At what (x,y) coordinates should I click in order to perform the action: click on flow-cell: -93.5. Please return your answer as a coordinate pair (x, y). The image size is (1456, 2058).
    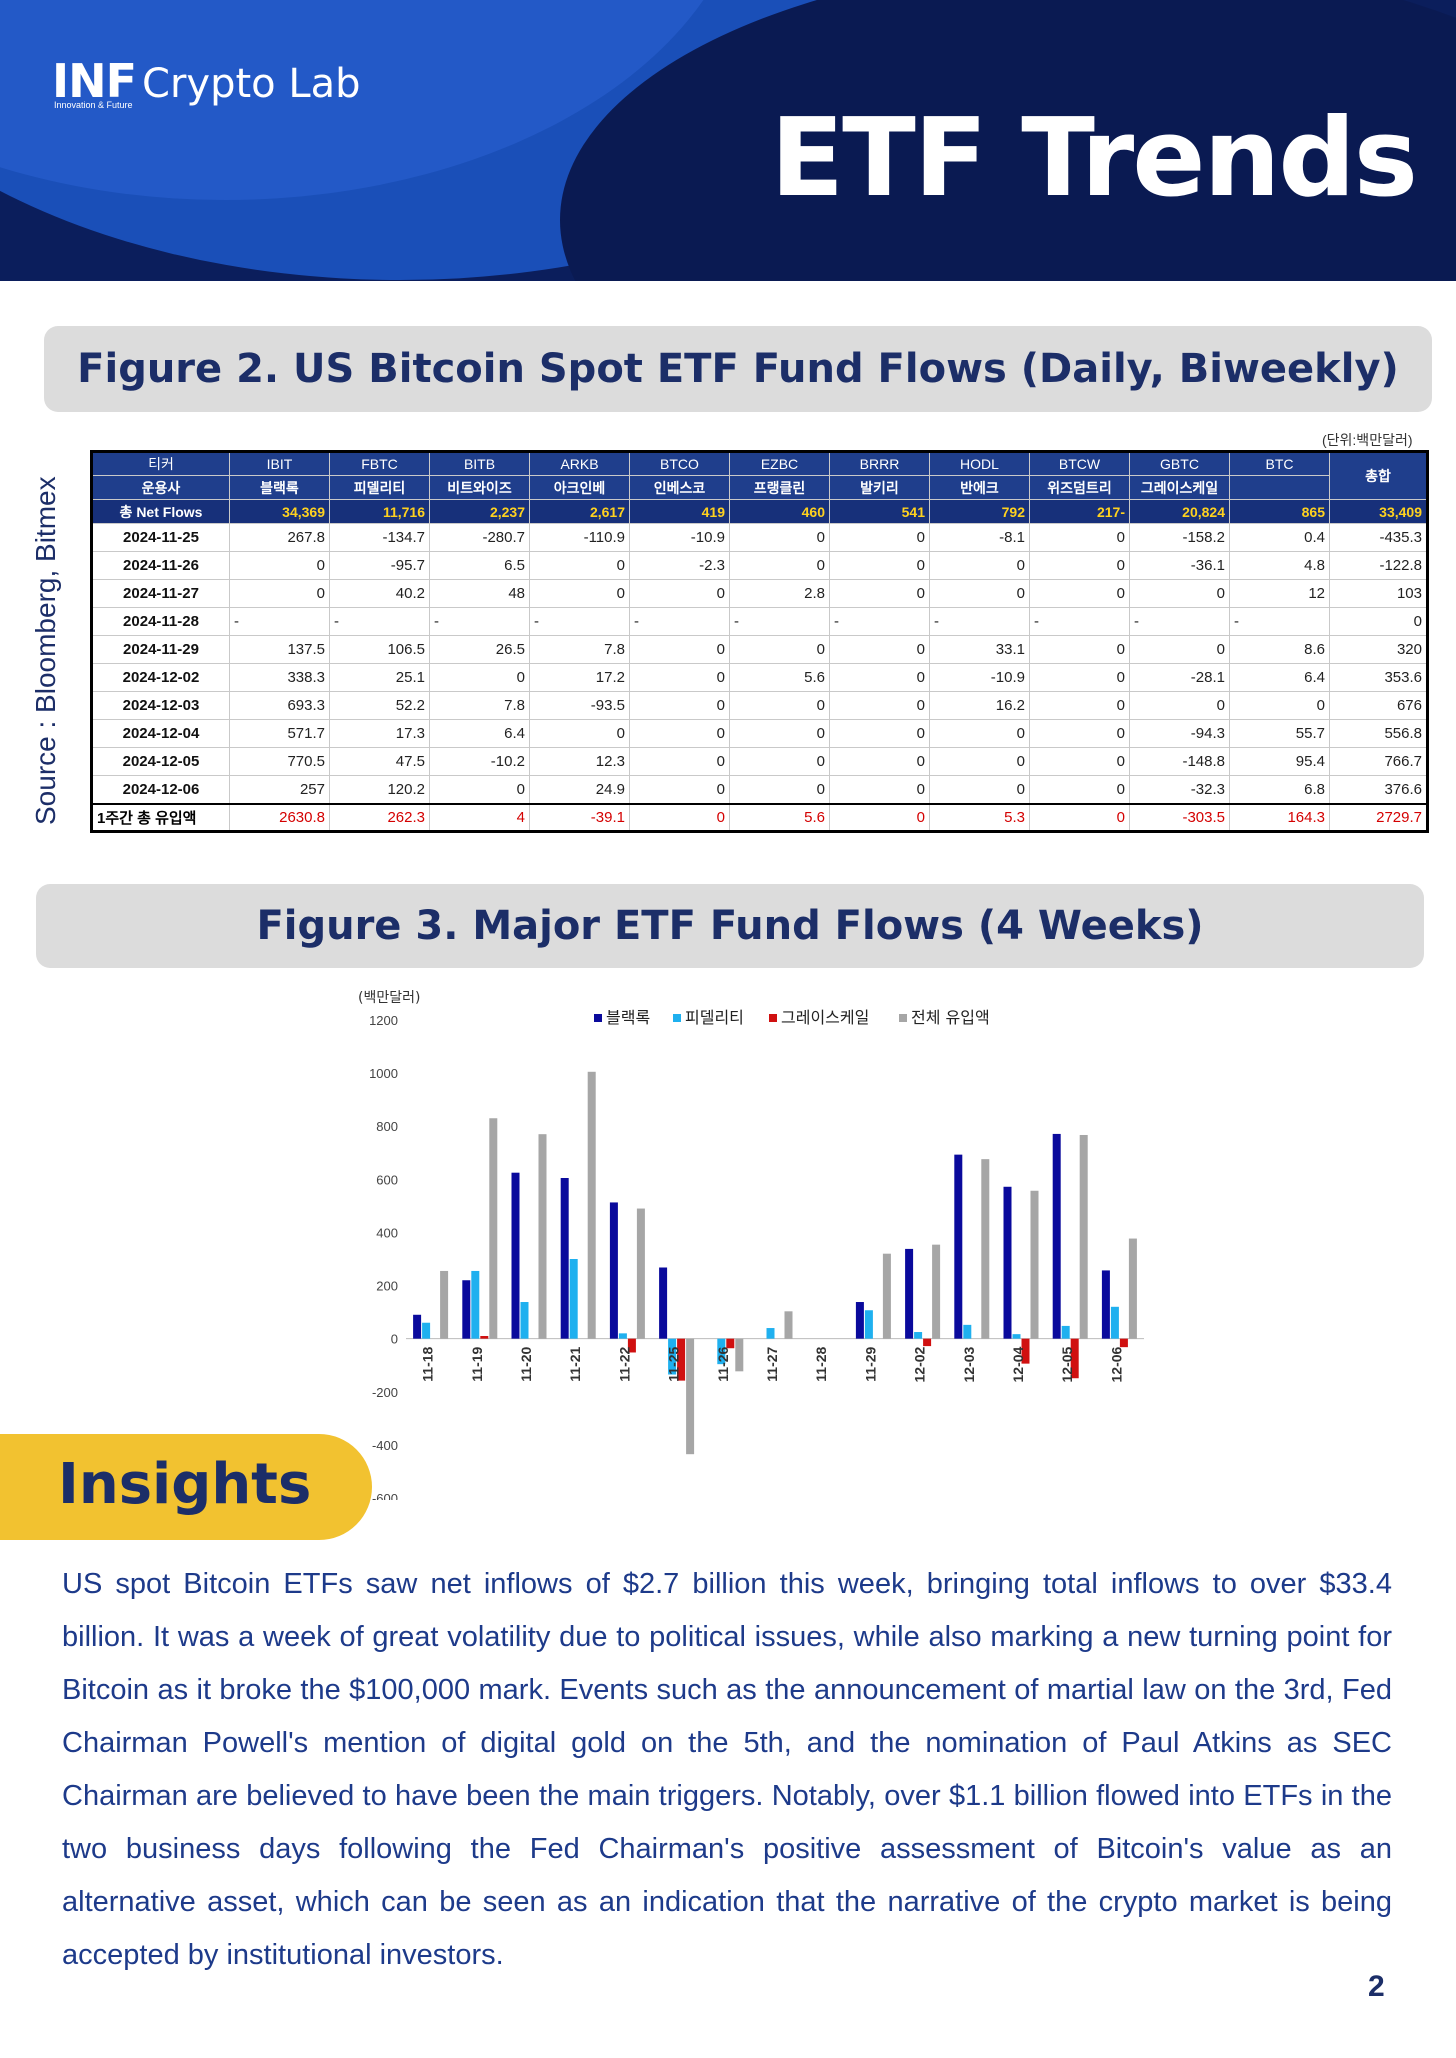
    Looking at the image, I should click on (579, 705).